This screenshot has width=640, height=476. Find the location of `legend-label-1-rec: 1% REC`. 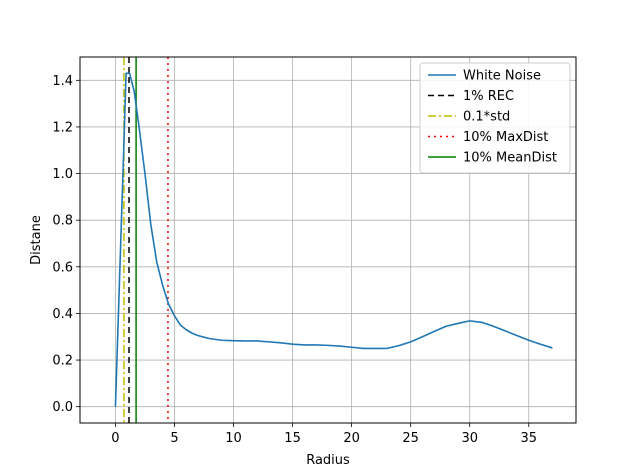

legend-label-1-rec: 1% REC is located at coordinates (488, 96).